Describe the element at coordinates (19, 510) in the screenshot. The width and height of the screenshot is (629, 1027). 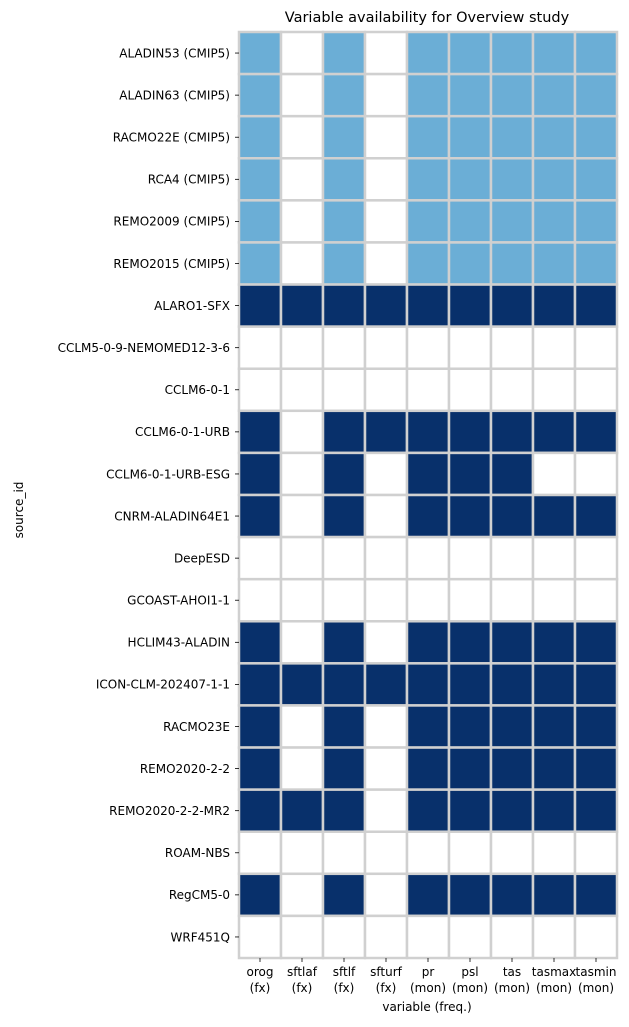
I see `y-axis-label: source_id` at that location.